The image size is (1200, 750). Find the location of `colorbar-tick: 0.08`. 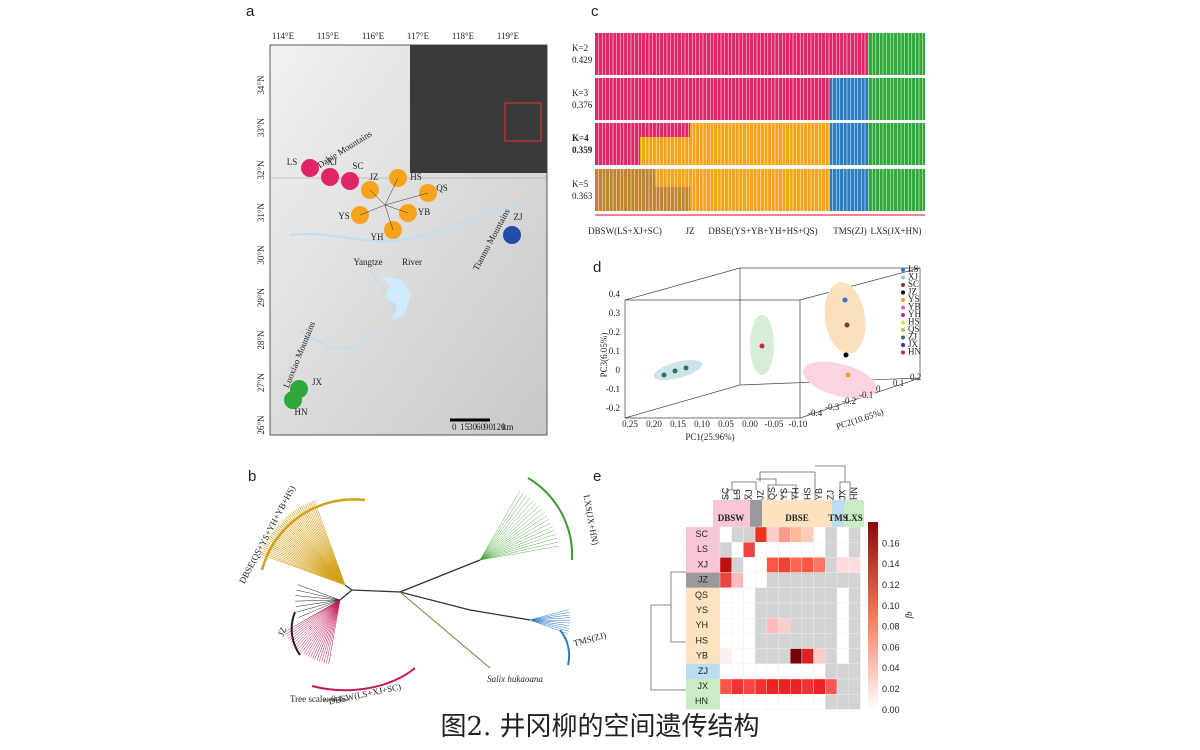

colorbar-tick: 0.08 is located at coordinates (891, 627).